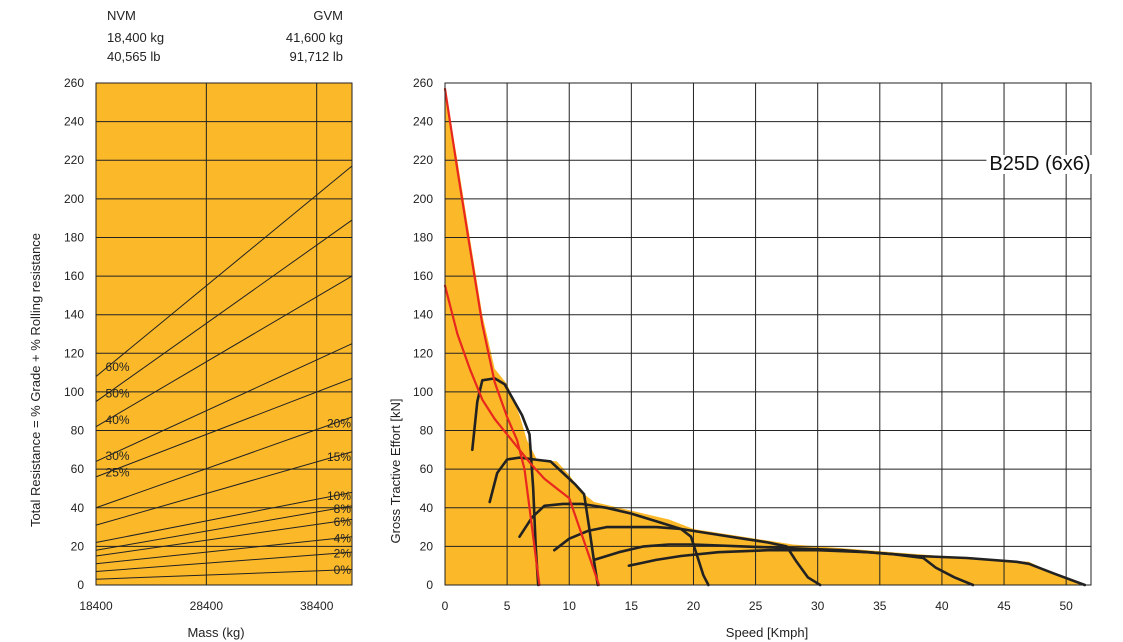  I want to click on effort-y-tick-label: 80, so click(427, 431).